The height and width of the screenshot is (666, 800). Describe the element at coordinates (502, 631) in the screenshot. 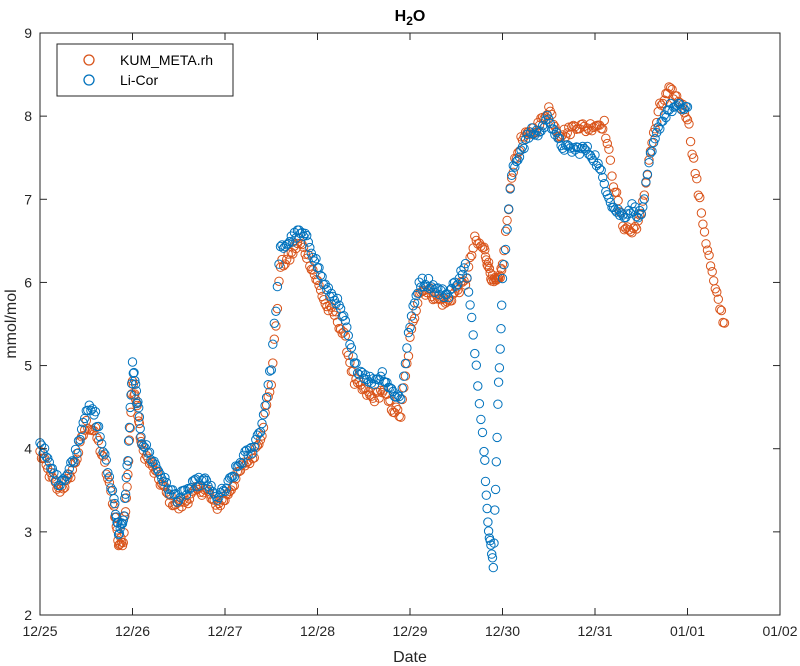

I see `x-tick-label: 12/30` at that location.